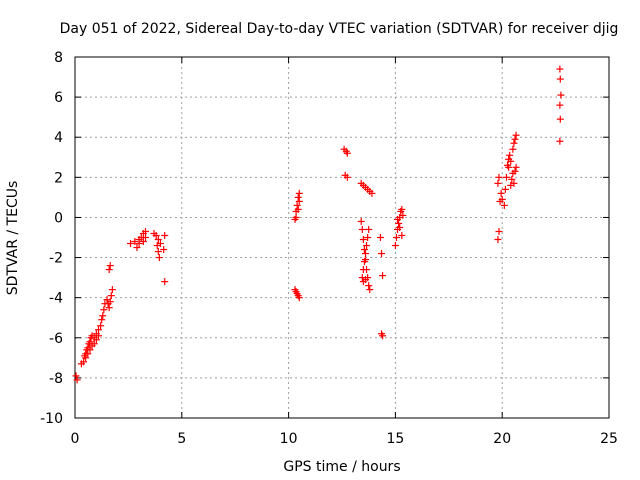 This screenshot has height=480, width=640. What do you see at coordinates (56, 259) in the screenshot?
I see `y-tick-label: -2` at bounding box center [56, 259].